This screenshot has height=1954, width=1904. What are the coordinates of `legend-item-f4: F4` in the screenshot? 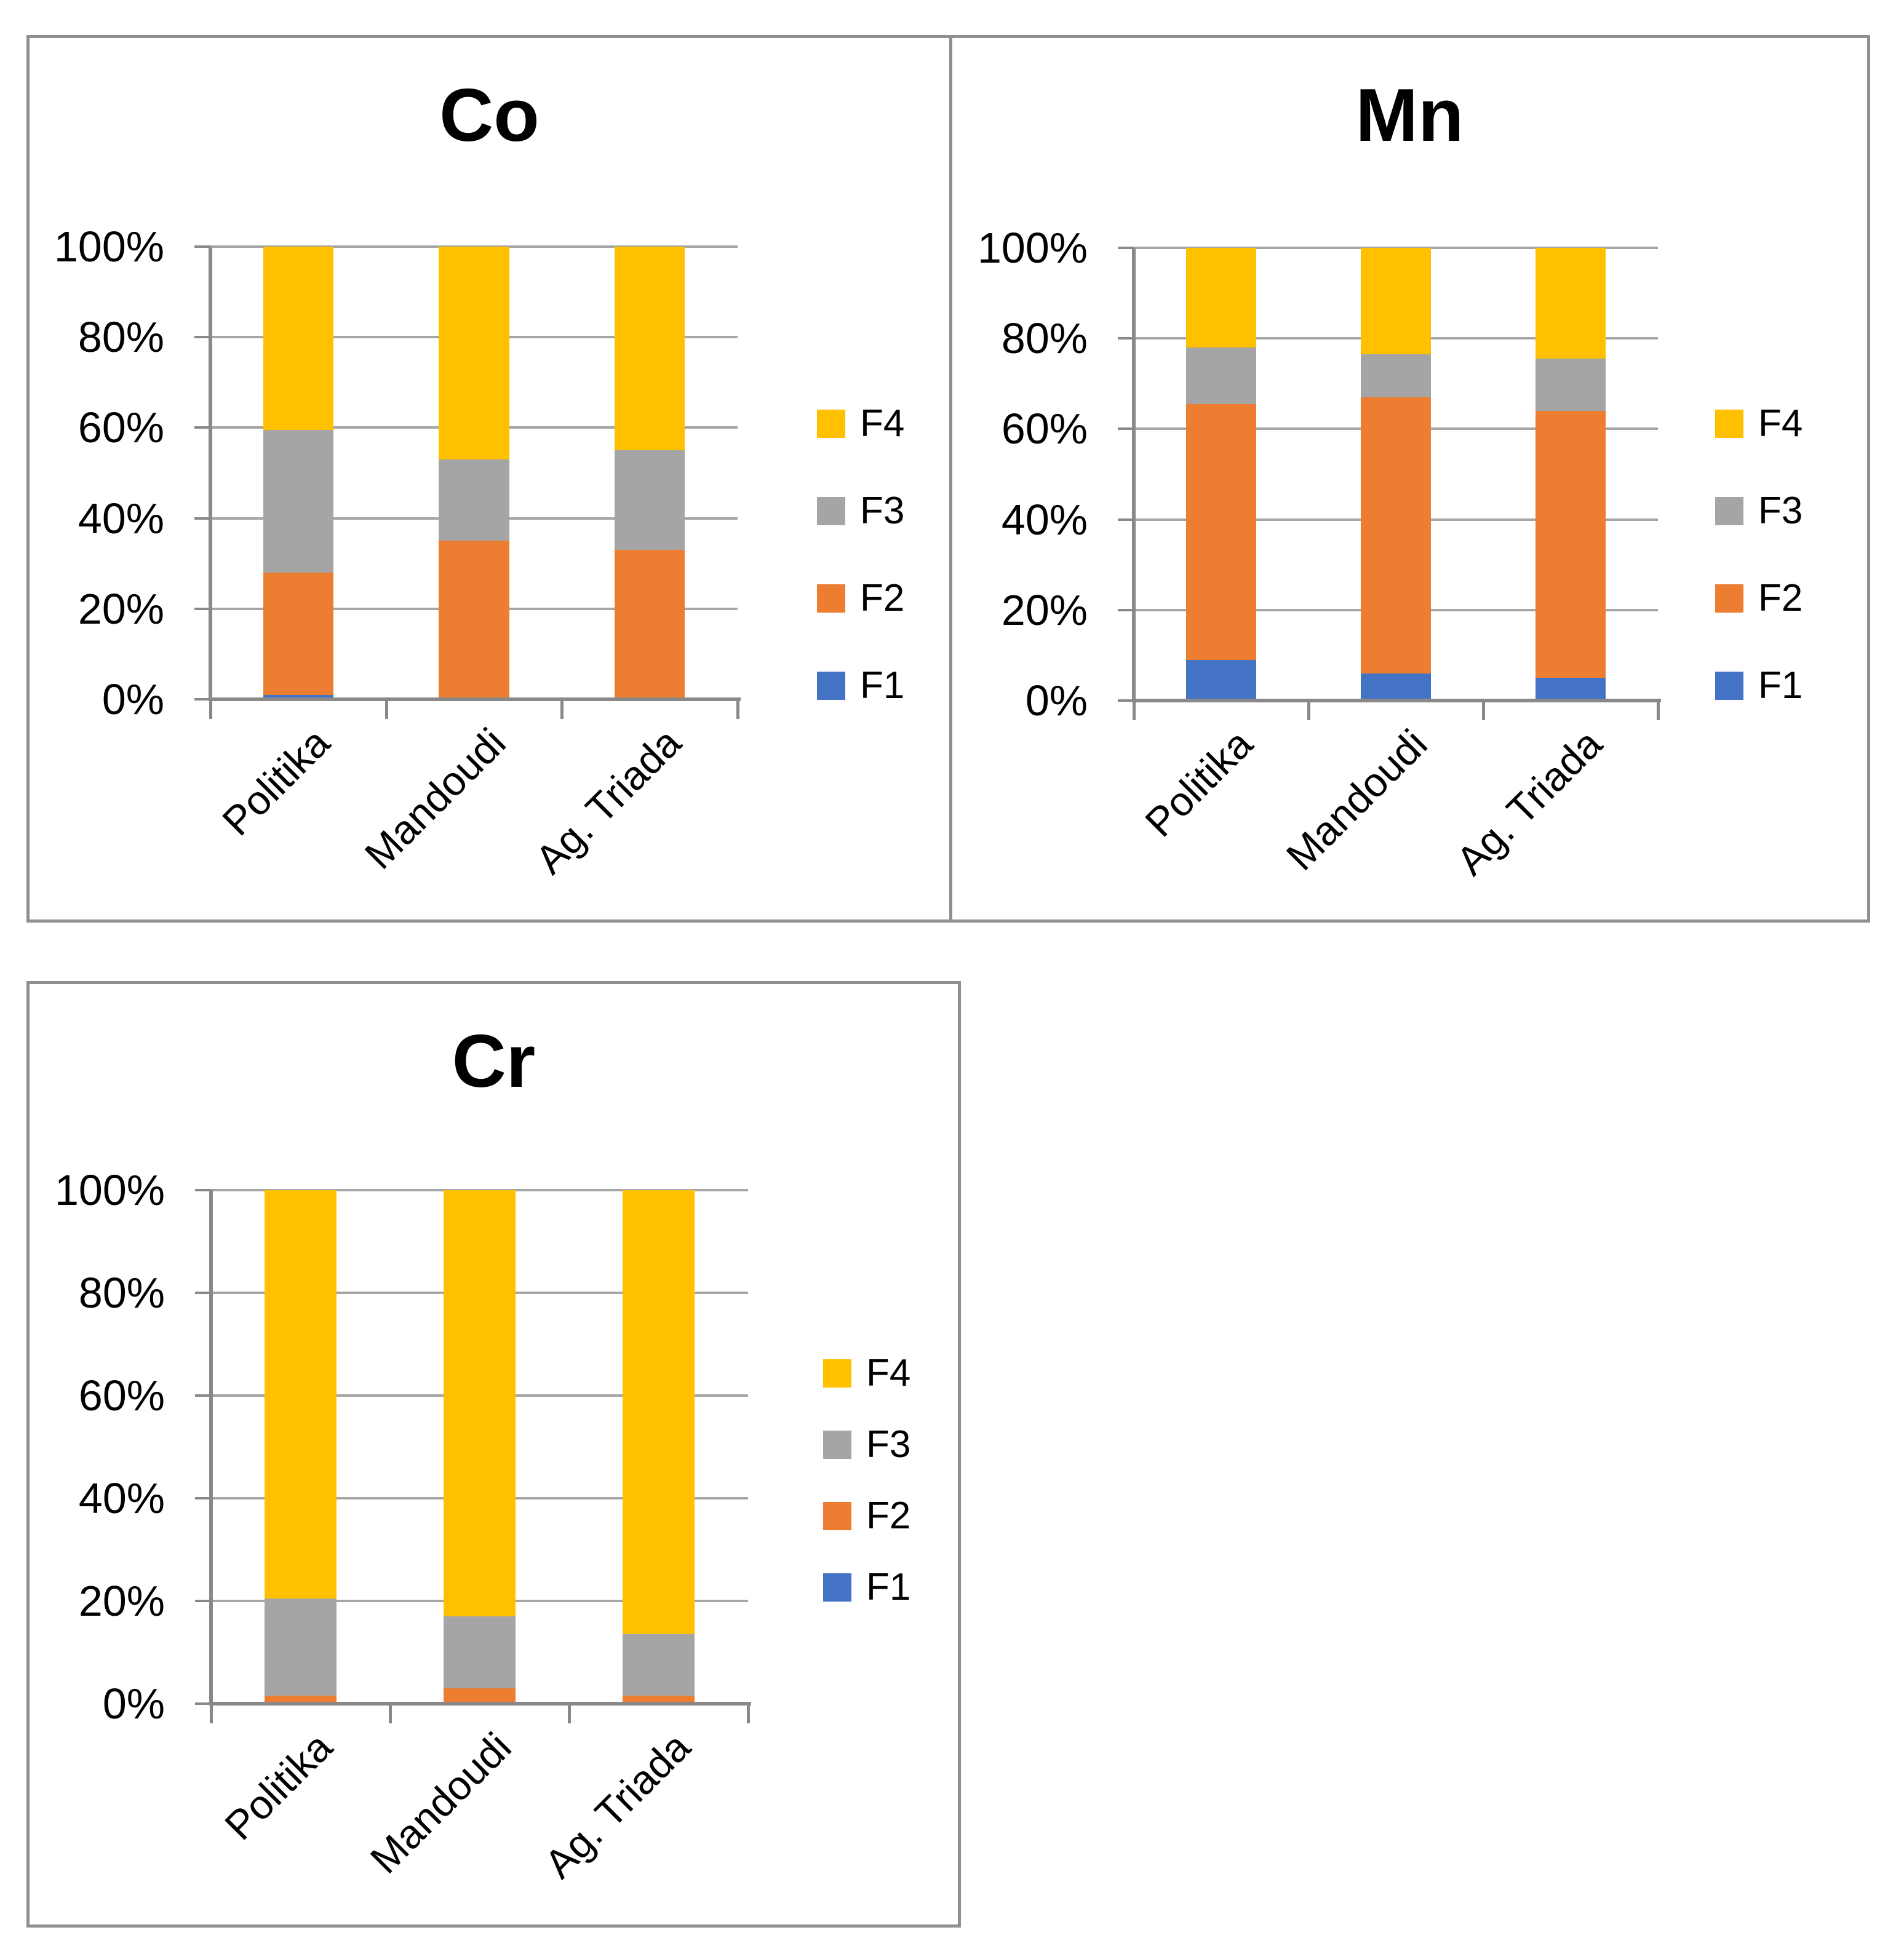 It's located at (860, 424).